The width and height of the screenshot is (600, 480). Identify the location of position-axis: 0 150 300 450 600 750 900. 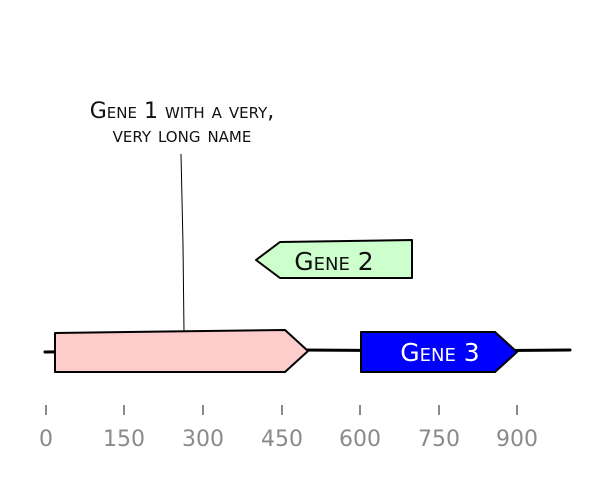
(288, 428).